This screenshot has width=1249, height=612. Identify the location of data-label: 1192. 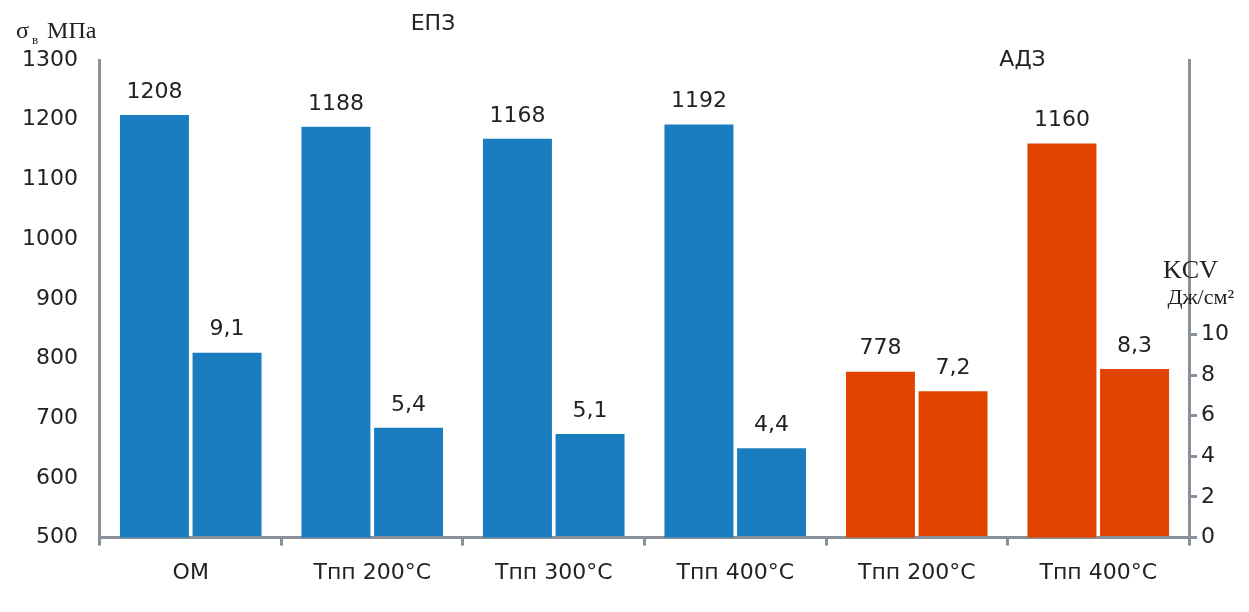
(698, 100).